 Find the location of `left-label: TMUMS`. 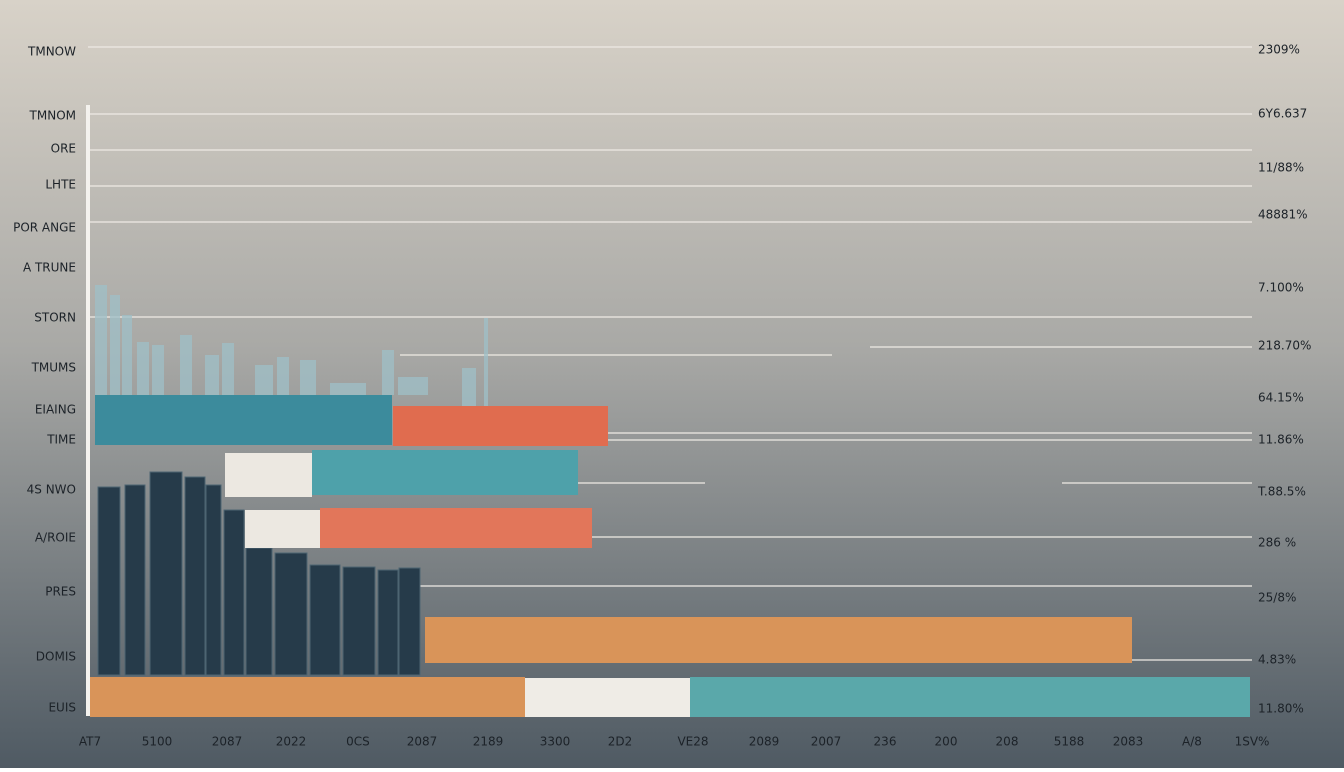

left-label: TMUMS is located at coordinates (53, 368).